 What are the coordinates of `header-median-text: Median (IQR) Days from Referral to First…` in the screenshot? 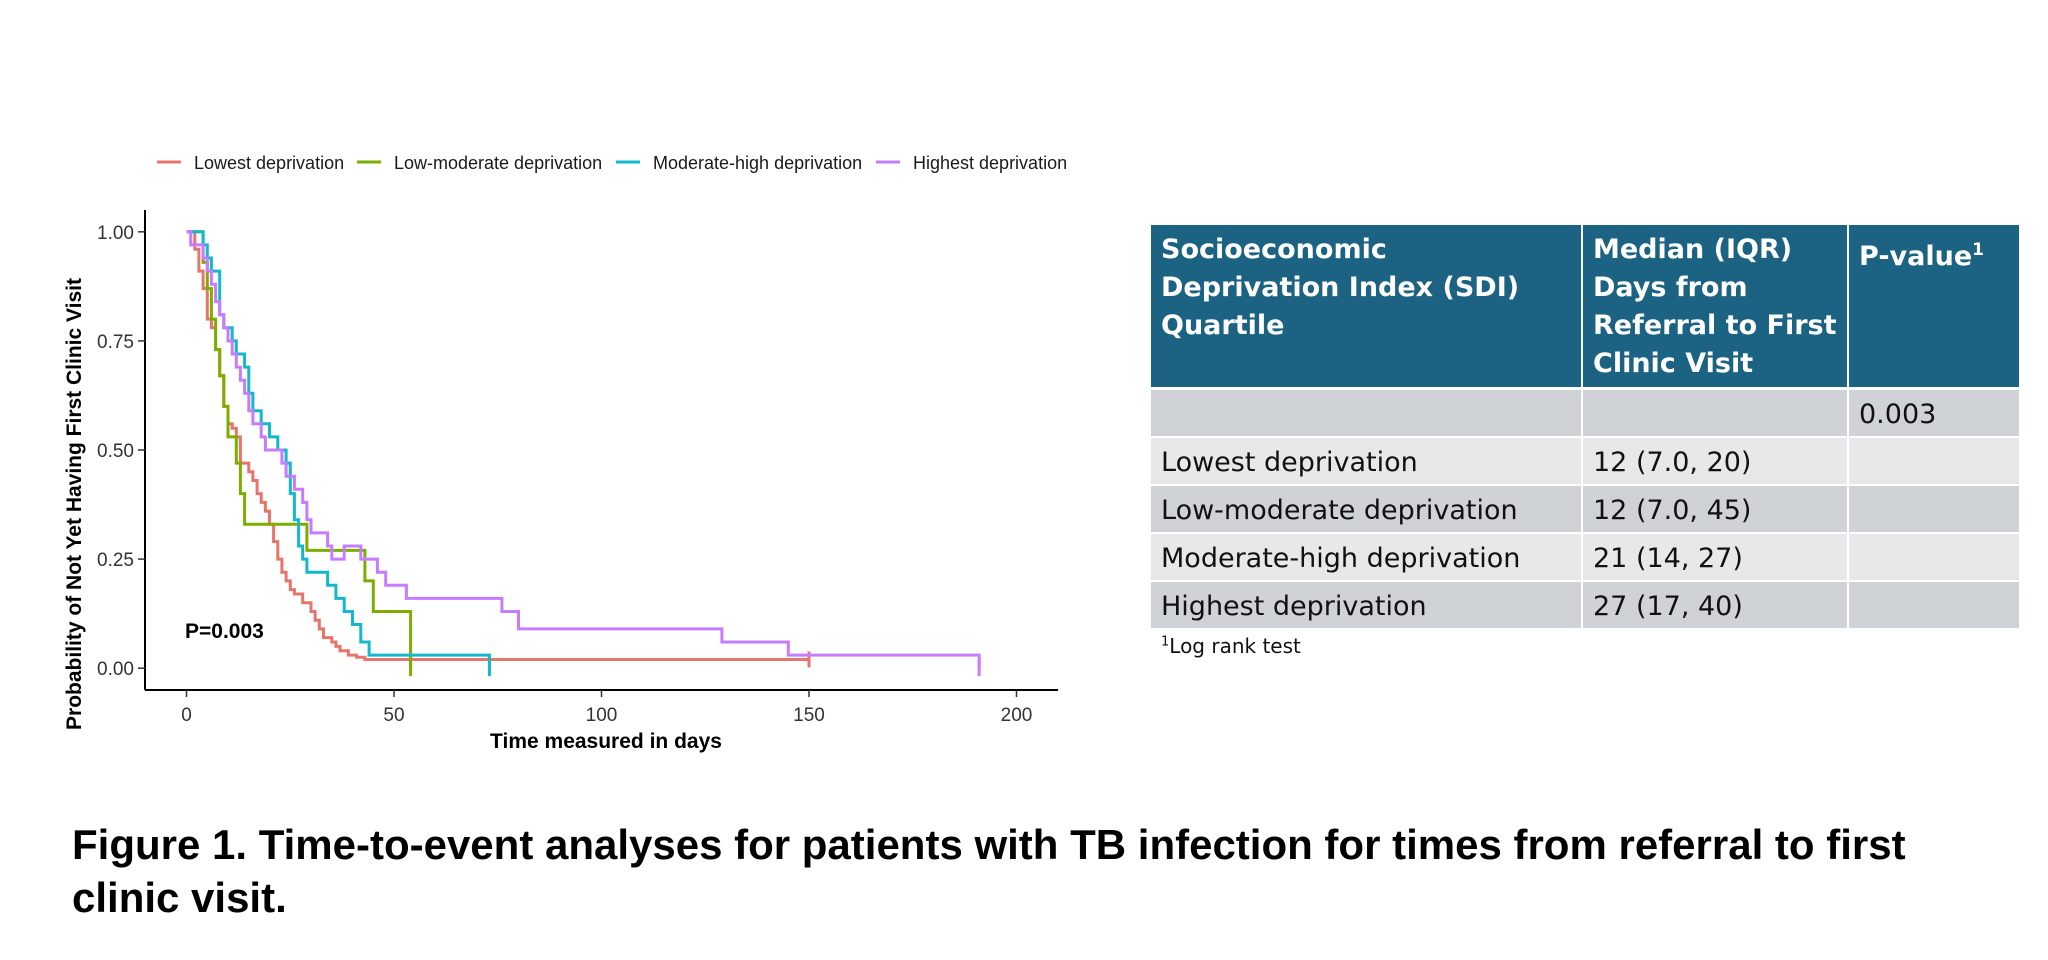 It's located at (1715, 306).